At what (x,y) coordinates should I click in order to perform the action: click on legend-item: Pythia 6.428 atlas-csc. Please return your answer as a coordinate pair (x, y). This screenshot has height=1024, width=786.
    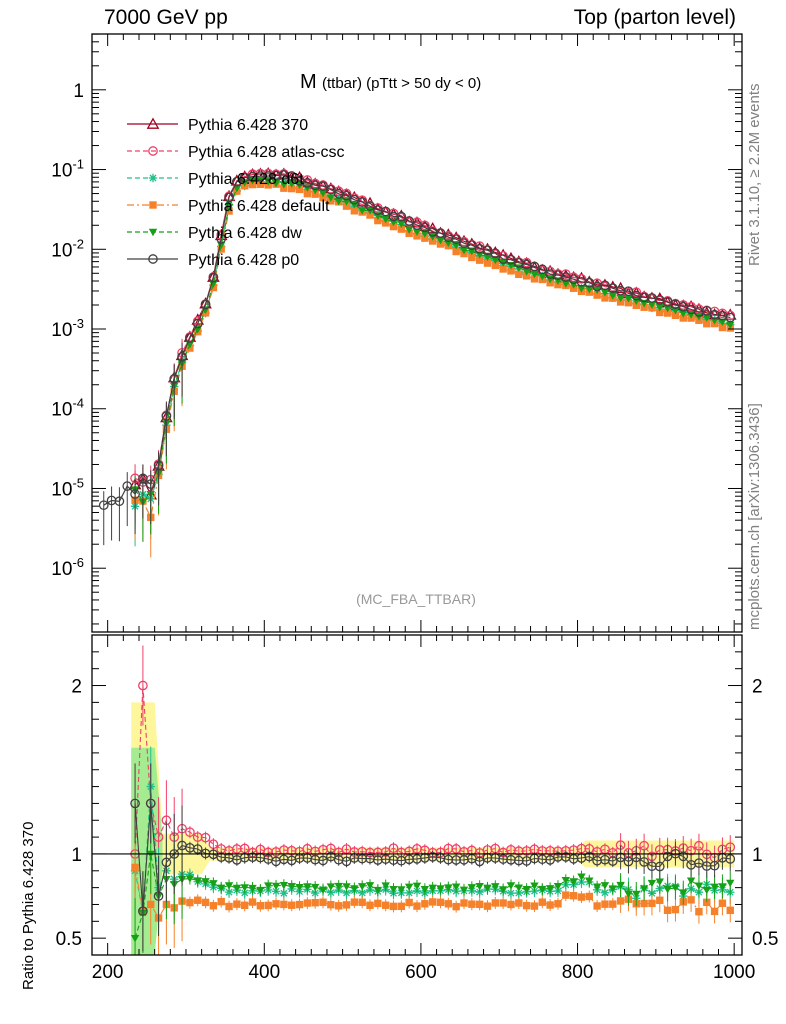
    Looking at the image, I should click on (236, 152).